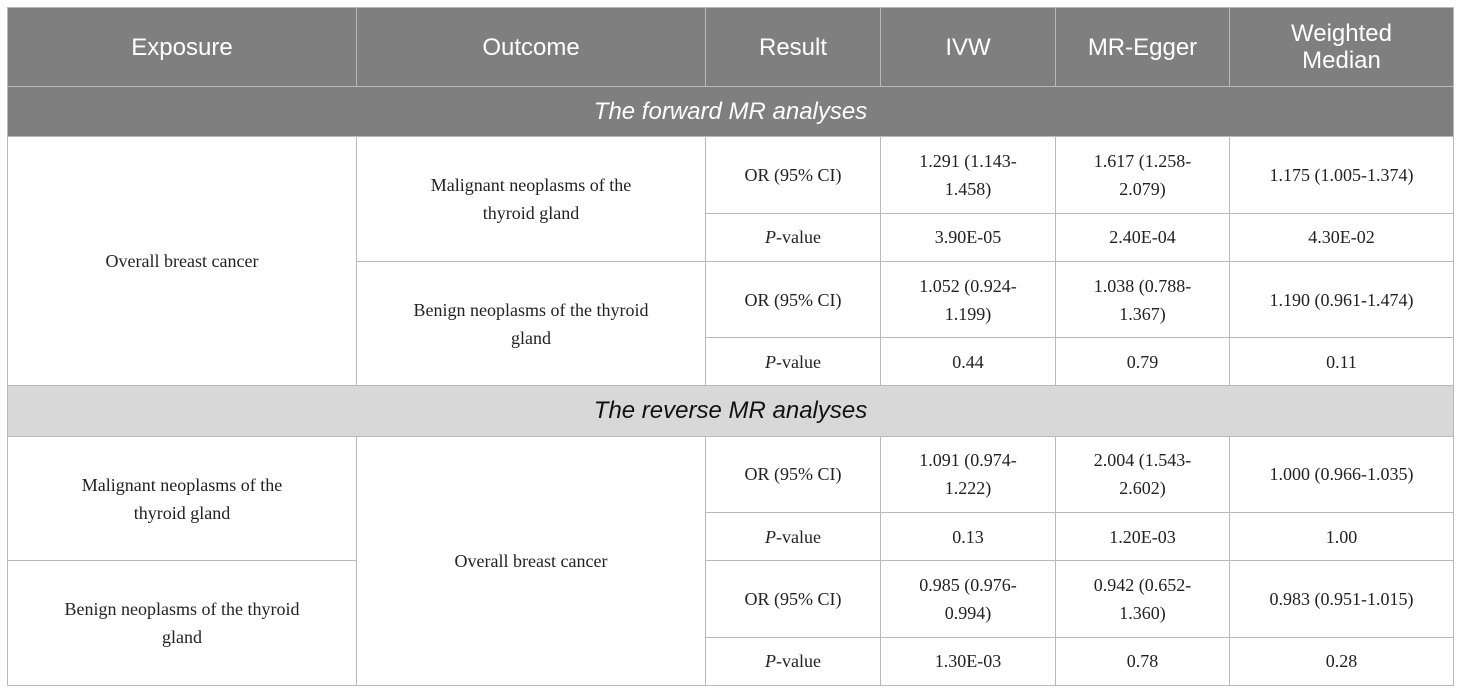 Image resolution: width=1460 pixels, height=693 pixels. I want to click on section-title-forward: The forward MR analyses, so click(730, 111).